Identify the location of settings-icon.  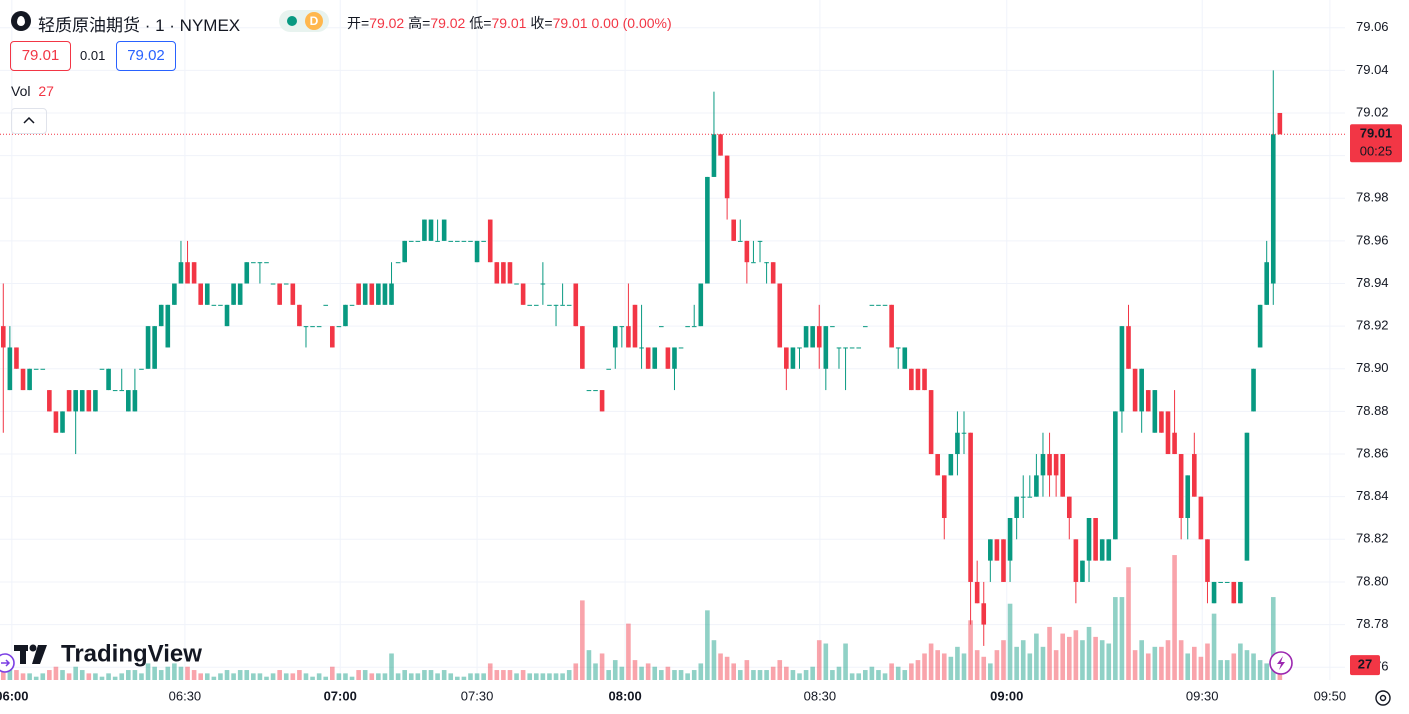
(1383, 698).